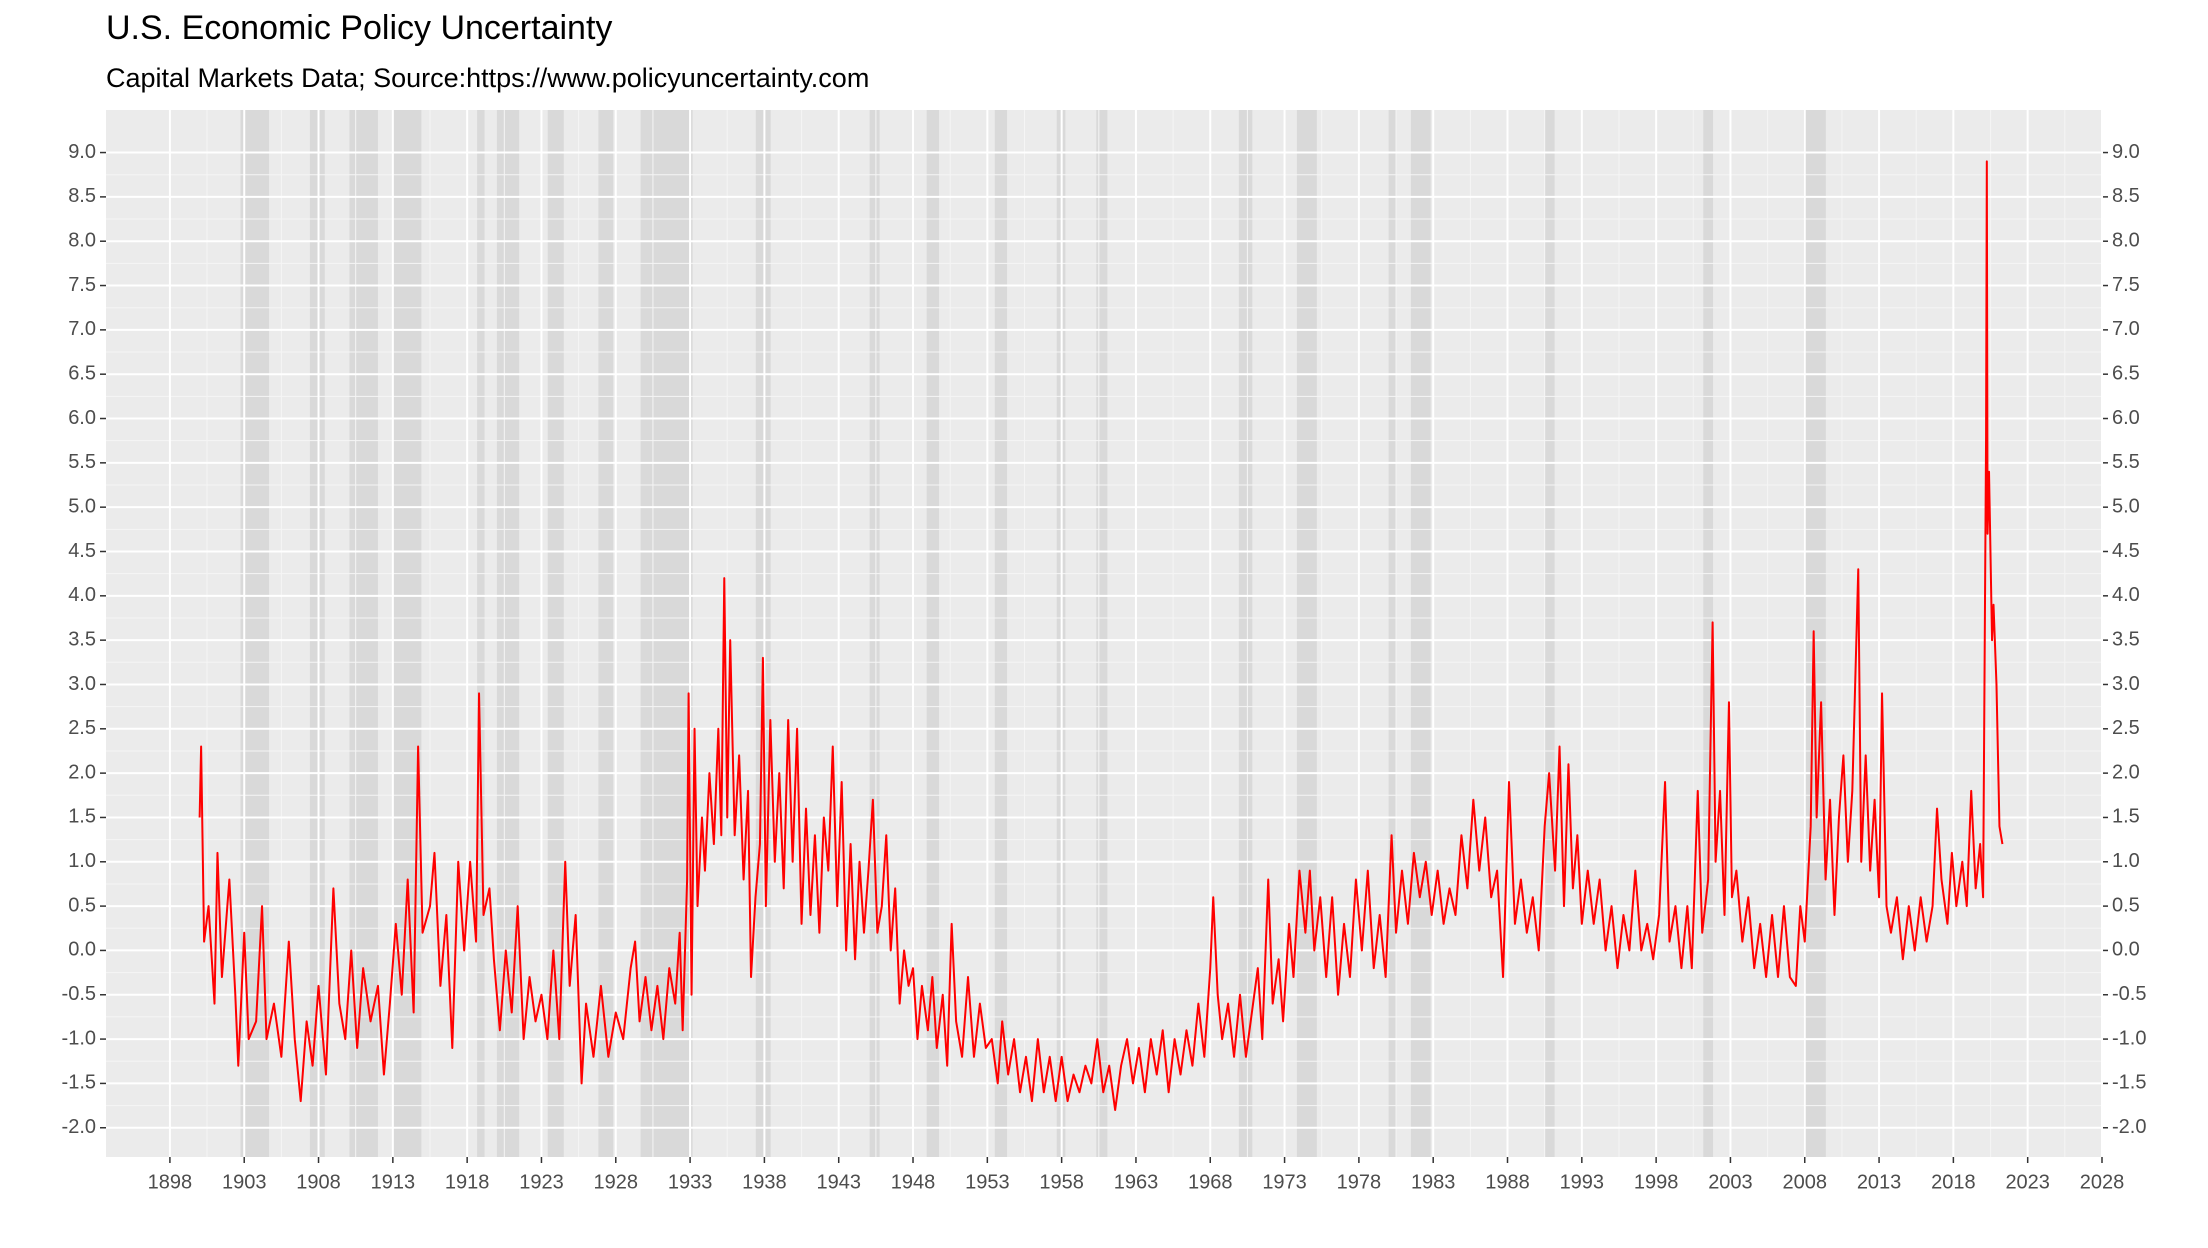 This screenshot has height=1248, width=2208. What do you see at coordinates (79, 994) in the screenshot?
I see `y-tick-label: -0.5` at bounding box center [79, 994].